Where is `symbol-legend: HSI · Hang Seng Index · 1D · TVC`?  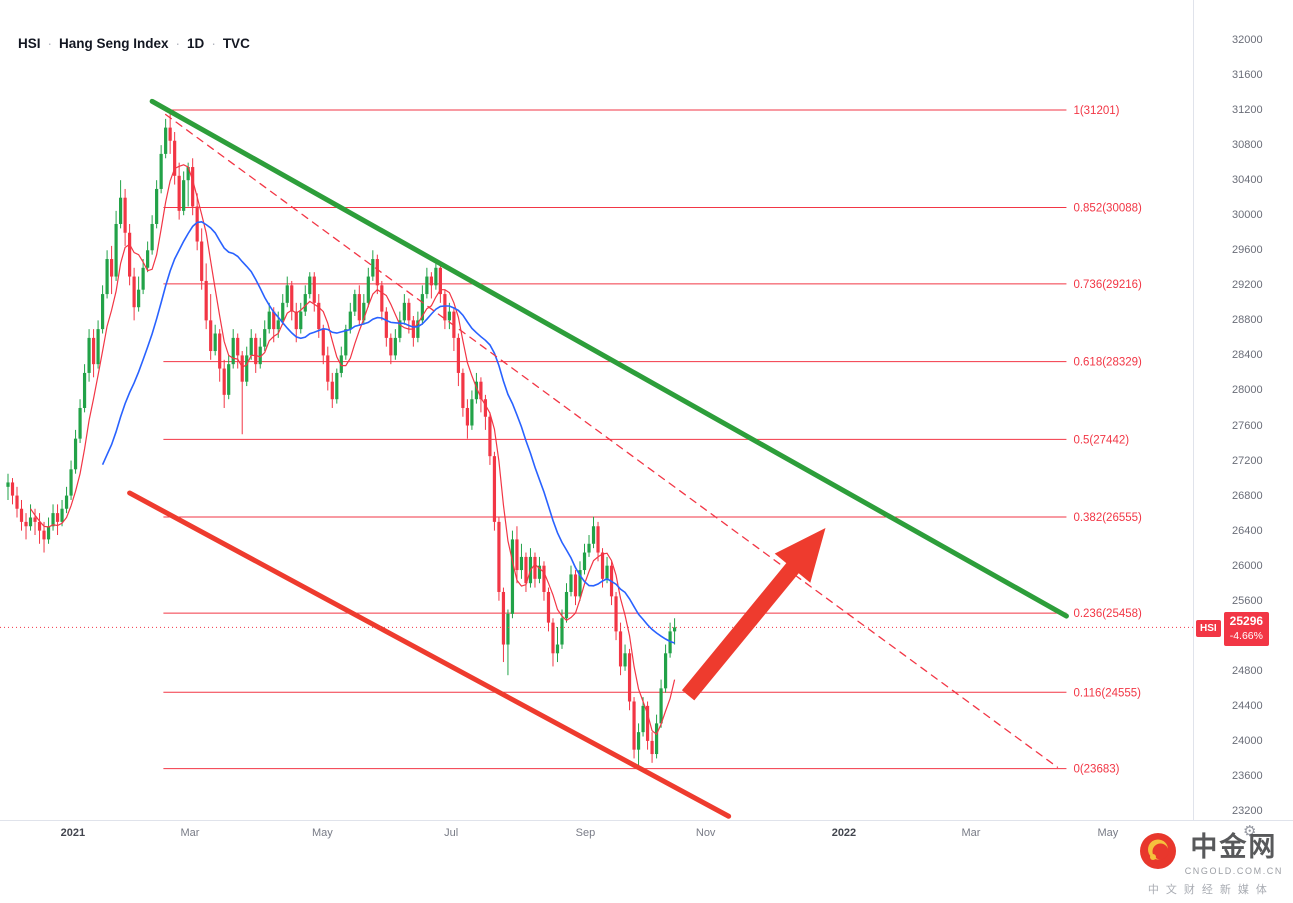
symbol-legend: HSI · Hang Seng Index · 1D · TVC is located at coordinates (134, 43).